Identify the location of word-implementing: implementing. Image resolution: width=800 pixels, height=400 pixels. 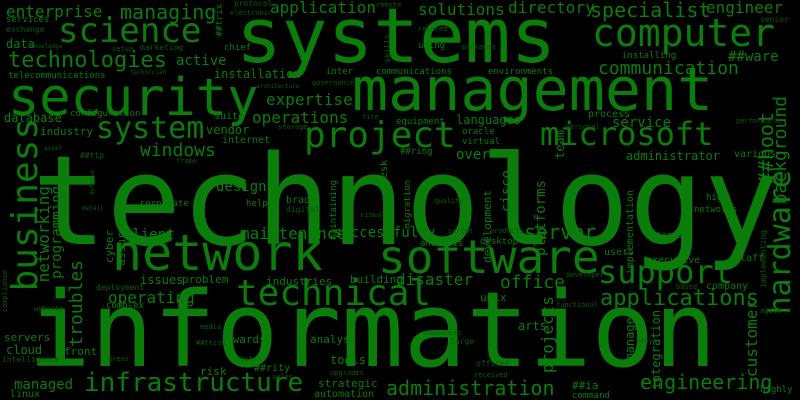
(763, 259).